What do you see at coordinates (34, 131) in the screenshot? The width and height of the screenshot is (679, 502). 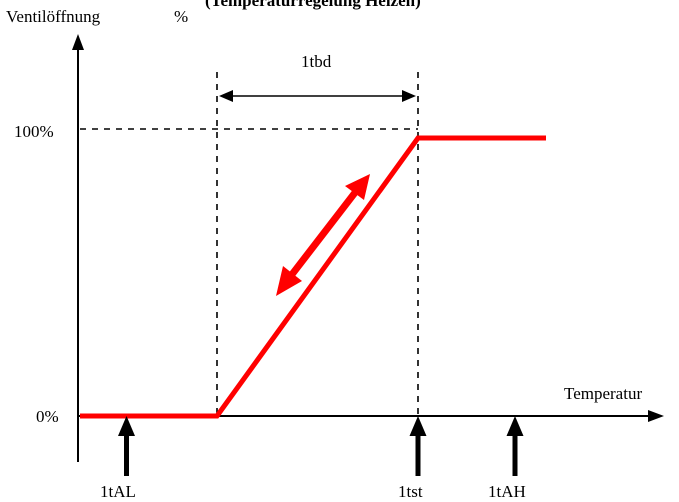 I see `y-tick-100: 100%` at bounding box center [34, 131].